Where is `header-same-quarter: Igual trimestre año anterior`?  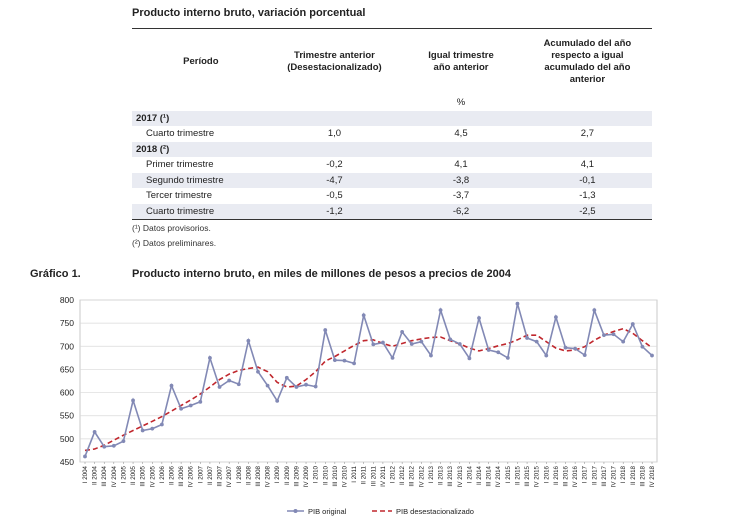 header-same-quarter: Igual trimestre año anterior is located at coordinates (461, 61).